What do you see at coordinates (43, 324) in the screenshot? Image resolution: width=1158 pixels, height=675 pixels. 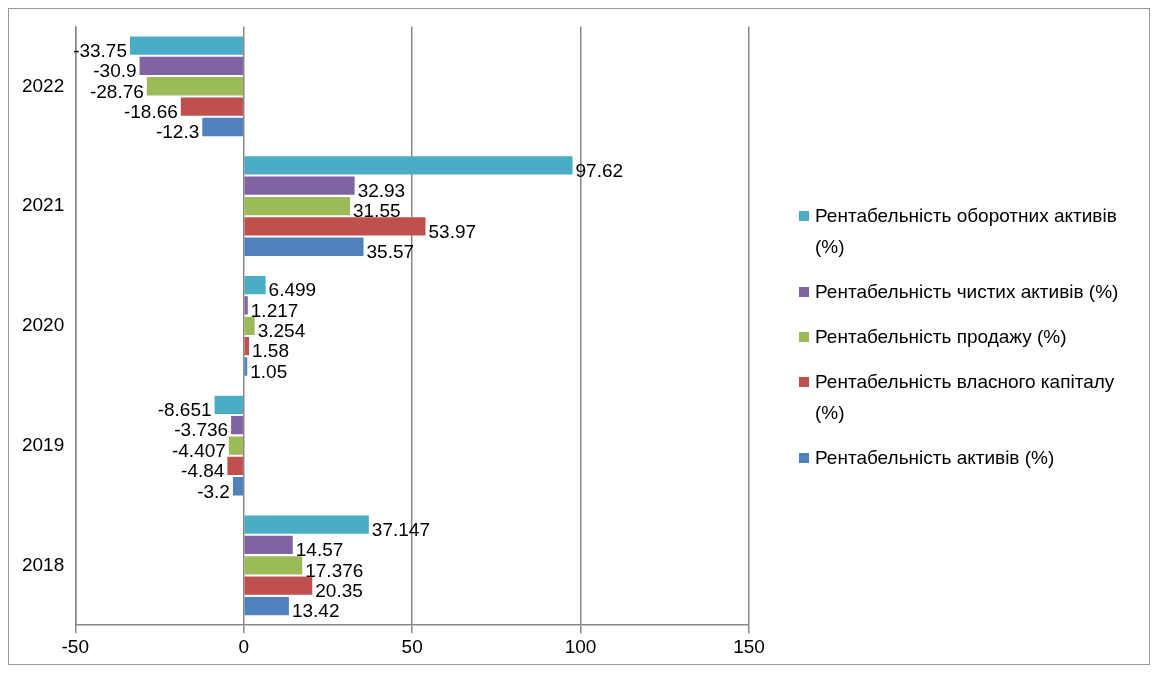 I see `y-tick-label: 2020` at bounding box center [43, 324].